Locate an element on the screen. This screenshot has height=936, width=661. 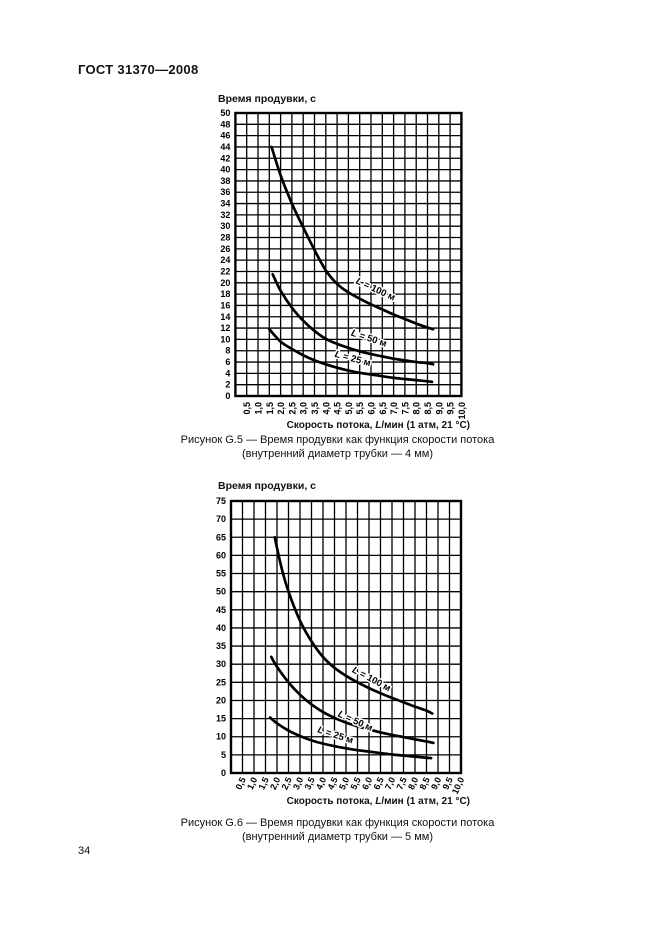
svg-text: 24 is located at coordinates (225, 260).